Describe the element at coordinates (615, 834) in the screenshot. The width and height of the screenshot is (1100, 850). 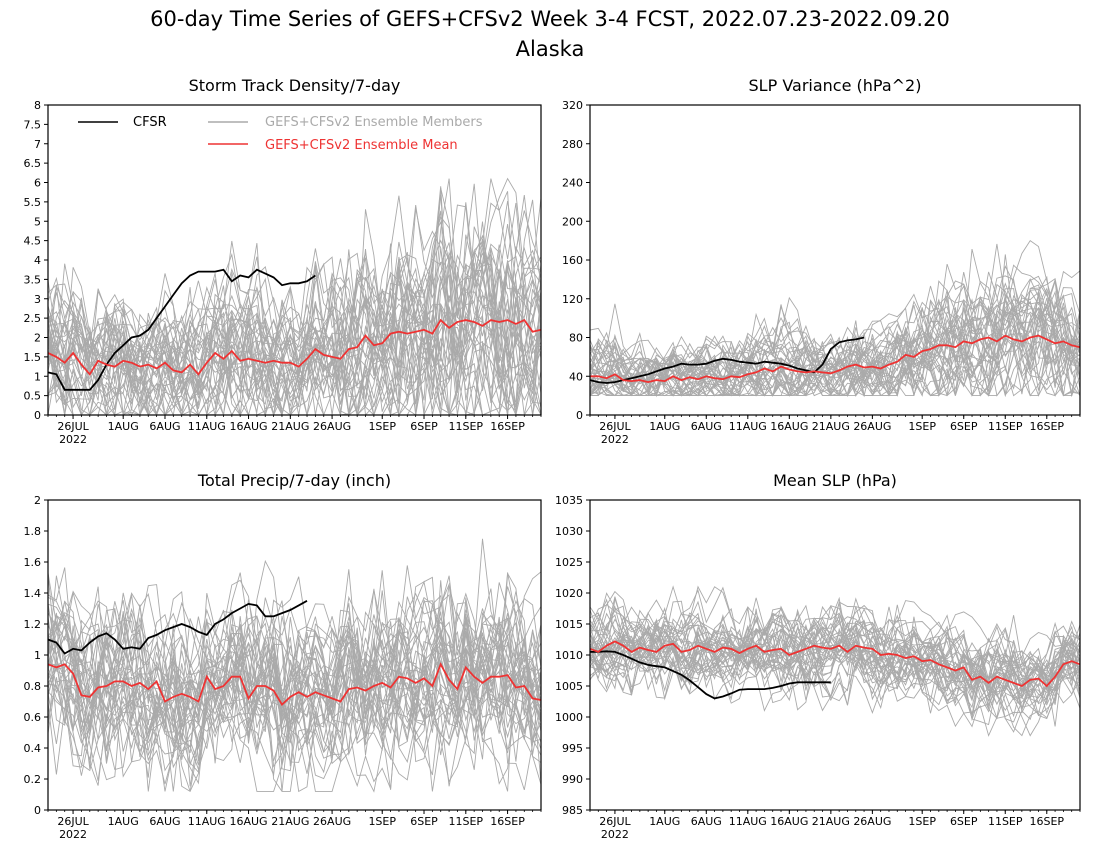
I see `x-tick-year-label: 2022` at that location.